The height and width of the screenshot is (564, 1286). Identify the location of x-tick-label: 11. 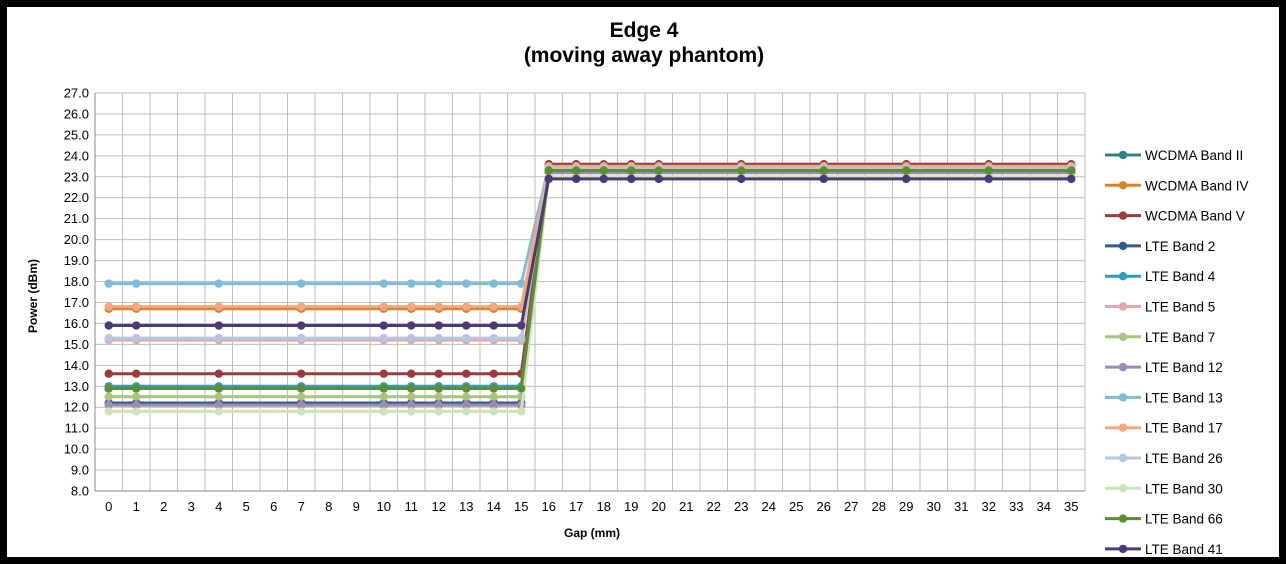
(412, 506).